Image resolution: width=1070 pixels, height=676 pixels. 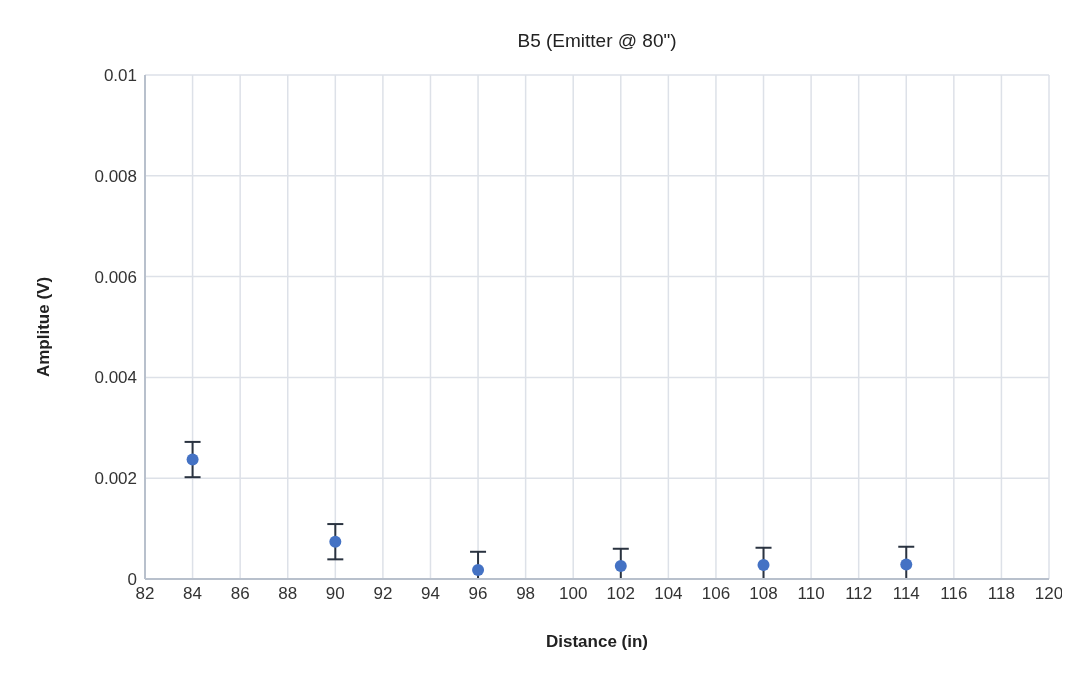 What do you see at coordinates (115, 479) in the screenshot?
I see `y-tick-label: 0.002` at bounding box center [115, 479].